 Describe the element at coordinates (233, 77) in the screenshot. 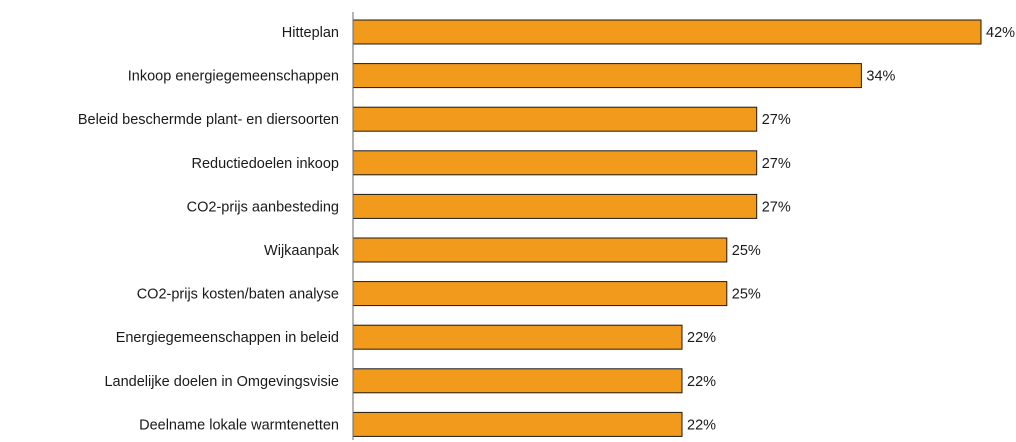

I see `category-label: Inkoop energiegemeenschappen` at that location.